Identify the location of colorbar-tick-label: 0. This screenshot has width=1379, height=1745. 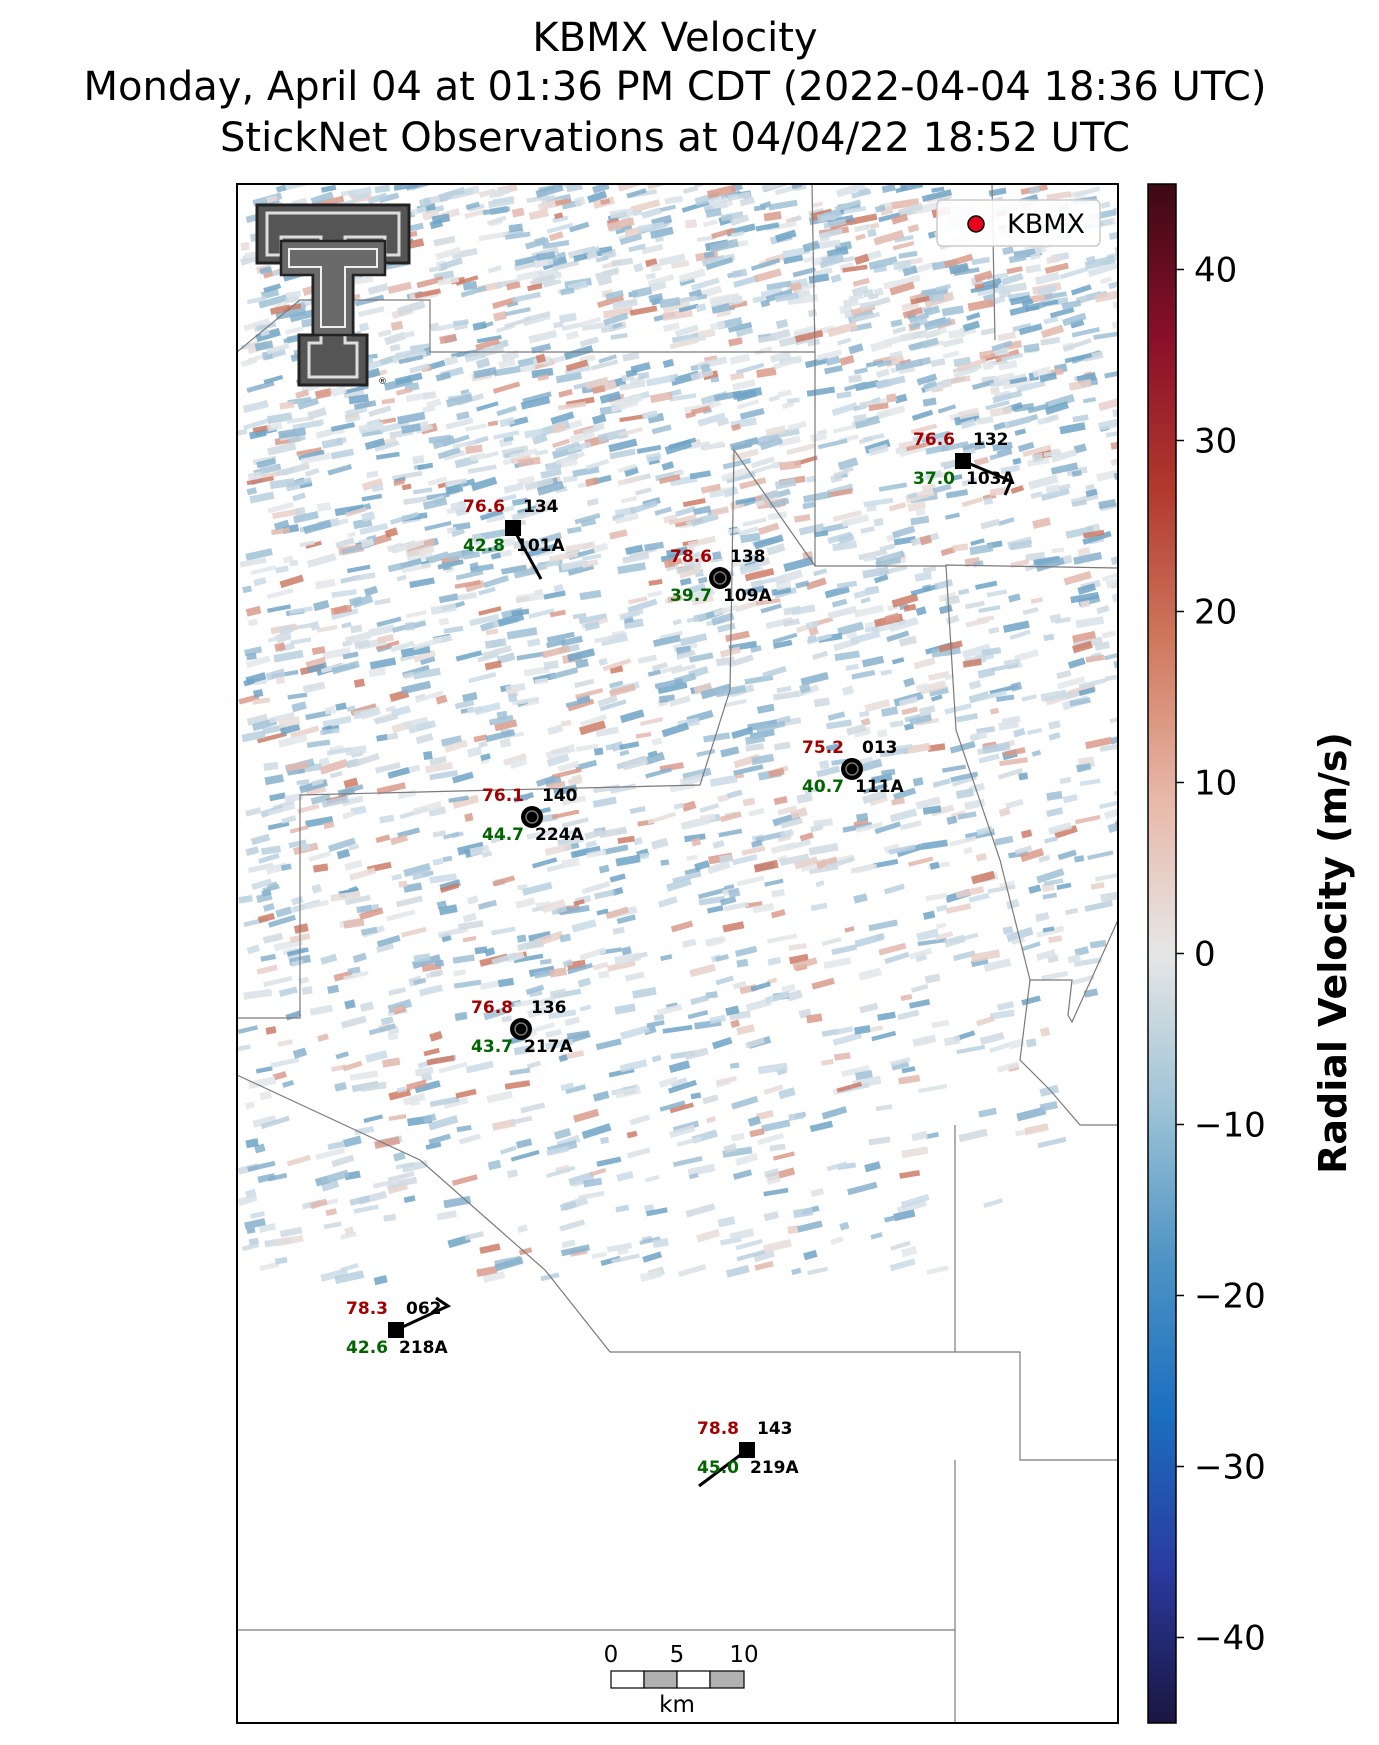
(1205, 955).